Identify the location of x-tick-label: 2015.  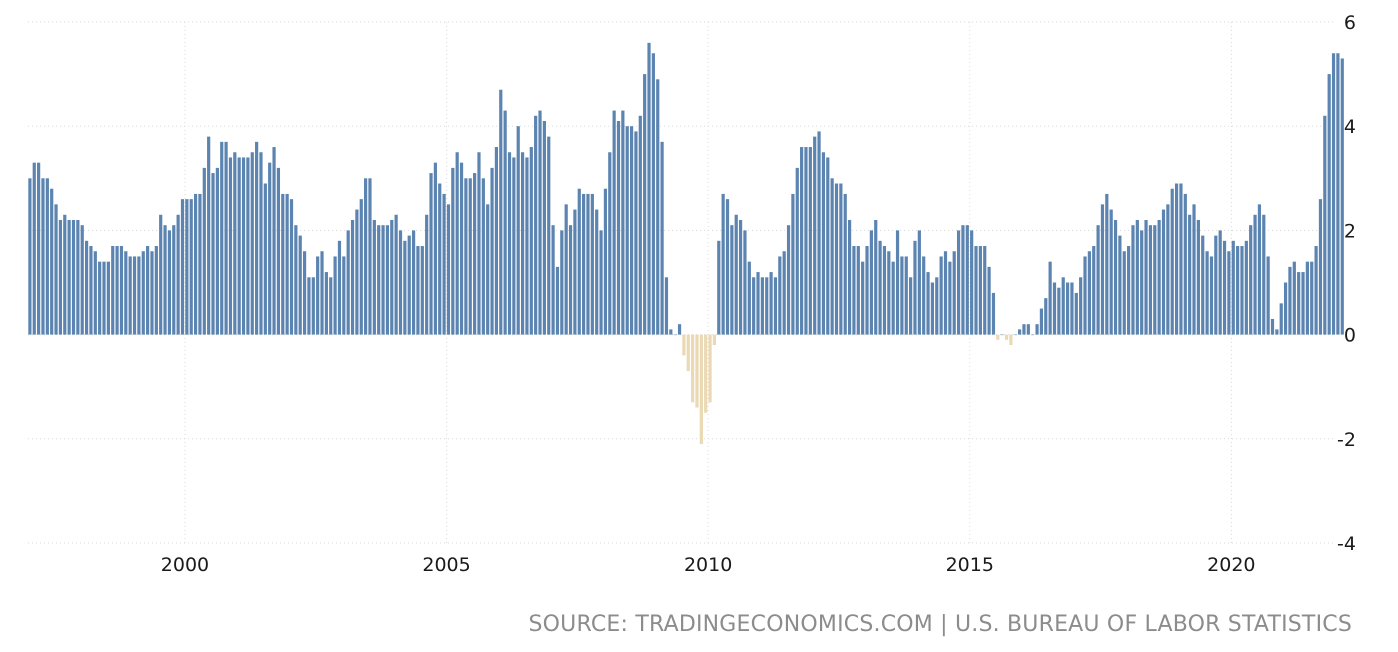
(970, 565).